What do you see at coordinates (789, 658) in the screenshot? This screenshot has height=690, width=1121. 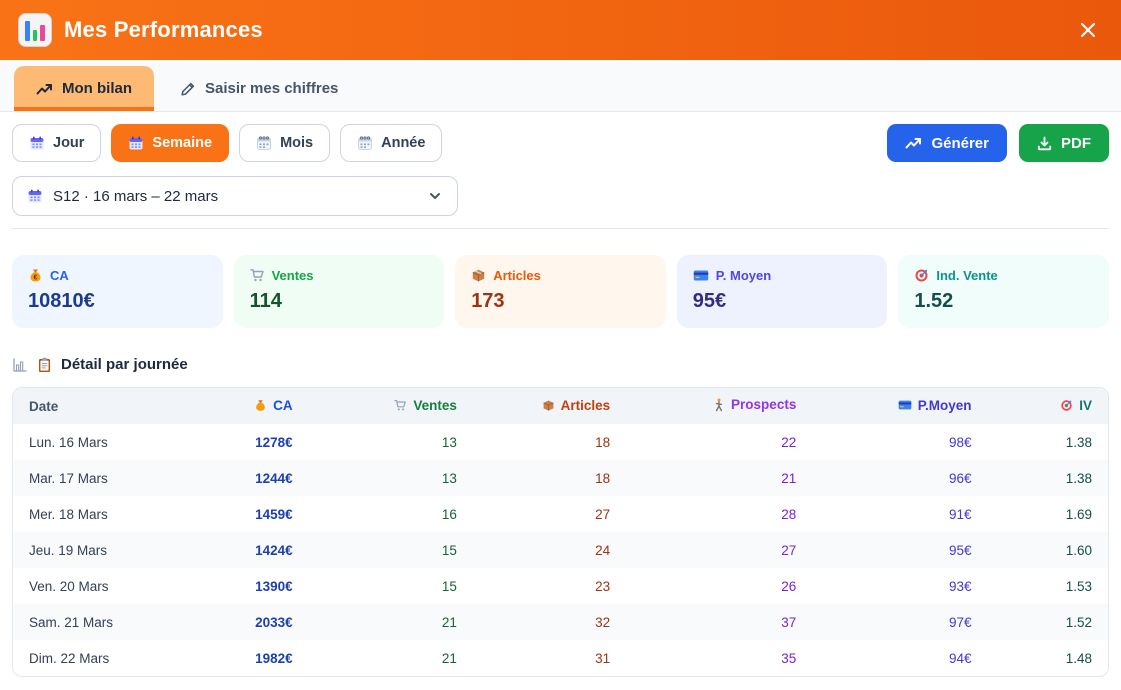 I see `cell-prospects: 35` at bounding box center [789, 658].